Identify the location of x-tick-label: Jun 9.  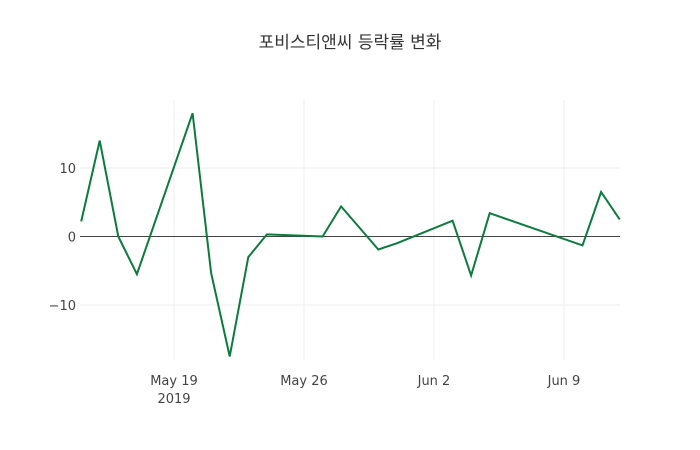
(564, 381).